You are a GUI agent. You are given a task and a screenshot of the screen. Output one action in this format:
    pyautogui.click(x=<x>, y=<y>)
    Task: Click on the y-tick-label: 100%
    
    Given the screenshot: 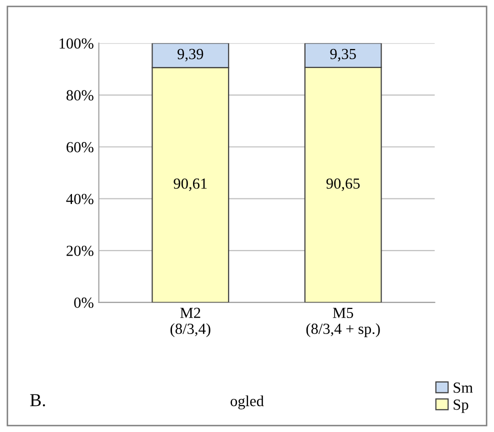 What is the action you would take?
    pyautogui.click(x=77, y=43)
    